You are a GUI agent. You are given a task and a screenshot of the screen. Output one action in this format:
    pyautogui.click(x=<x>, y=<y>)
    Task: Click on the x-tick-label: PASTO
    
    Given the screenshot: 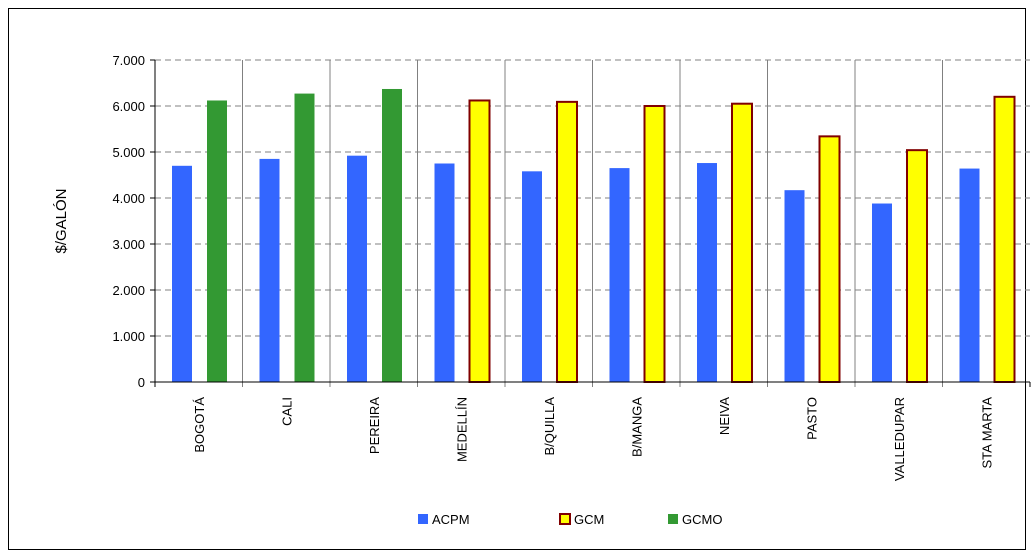 What is the action you would take?
    pyautogui.click(x=811, y=418)
    